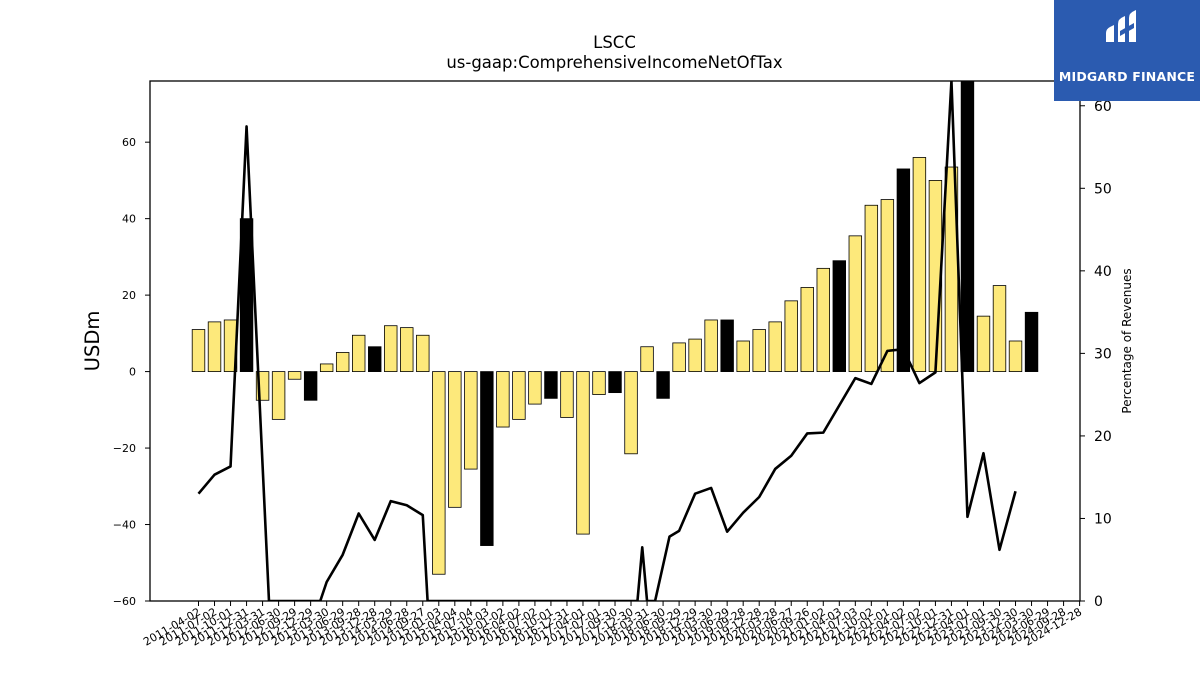 This screenshot has width=1200, height=675. I want to click on y-tick-label: 0, so click(132, 372).